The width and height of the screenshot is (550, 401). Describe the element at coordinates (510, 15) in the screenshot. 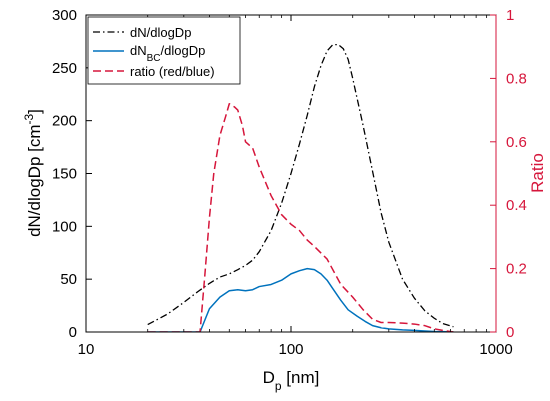

I see `y-right-tick-label: 1` at that location.